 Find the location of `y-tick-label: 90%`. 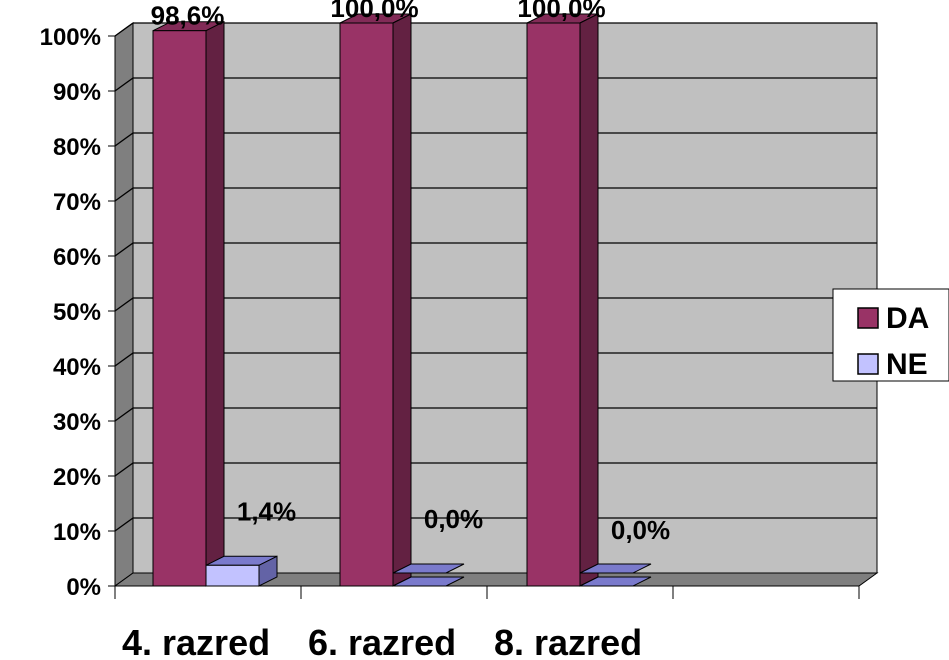

y-tick-label: 90% is located at coordinates (77, 92).